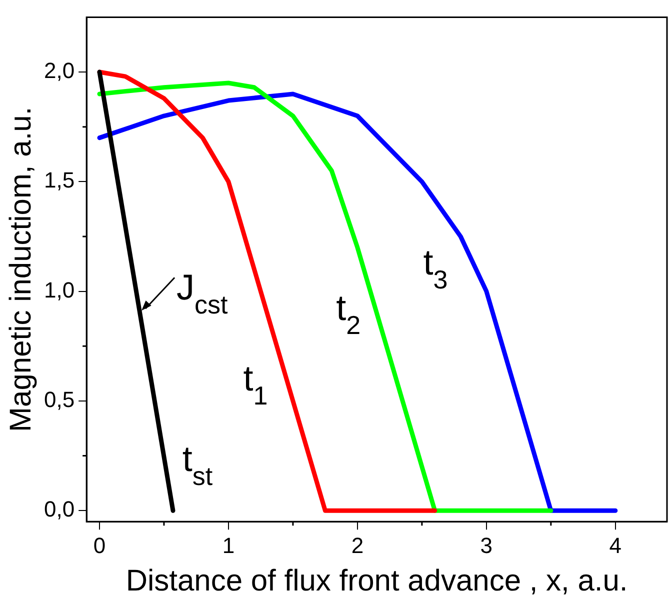 The width and height of the screenshot is (671, 600). What do you see at coordinates (357, 545) in the screenshot?
I see `x-tick-label: 2` at bounding box center [357, 545].